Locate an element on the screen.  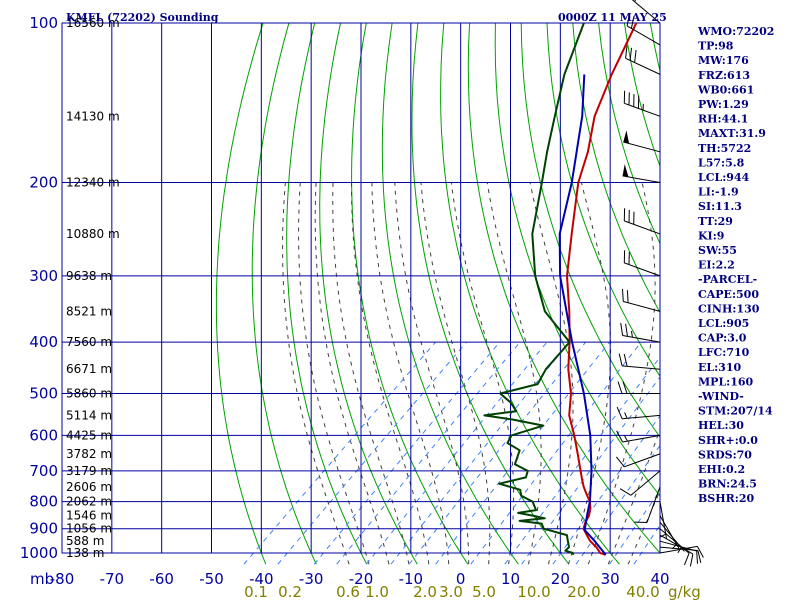
sounding-index: PW:1.29 is located at coordinates (723, 104).